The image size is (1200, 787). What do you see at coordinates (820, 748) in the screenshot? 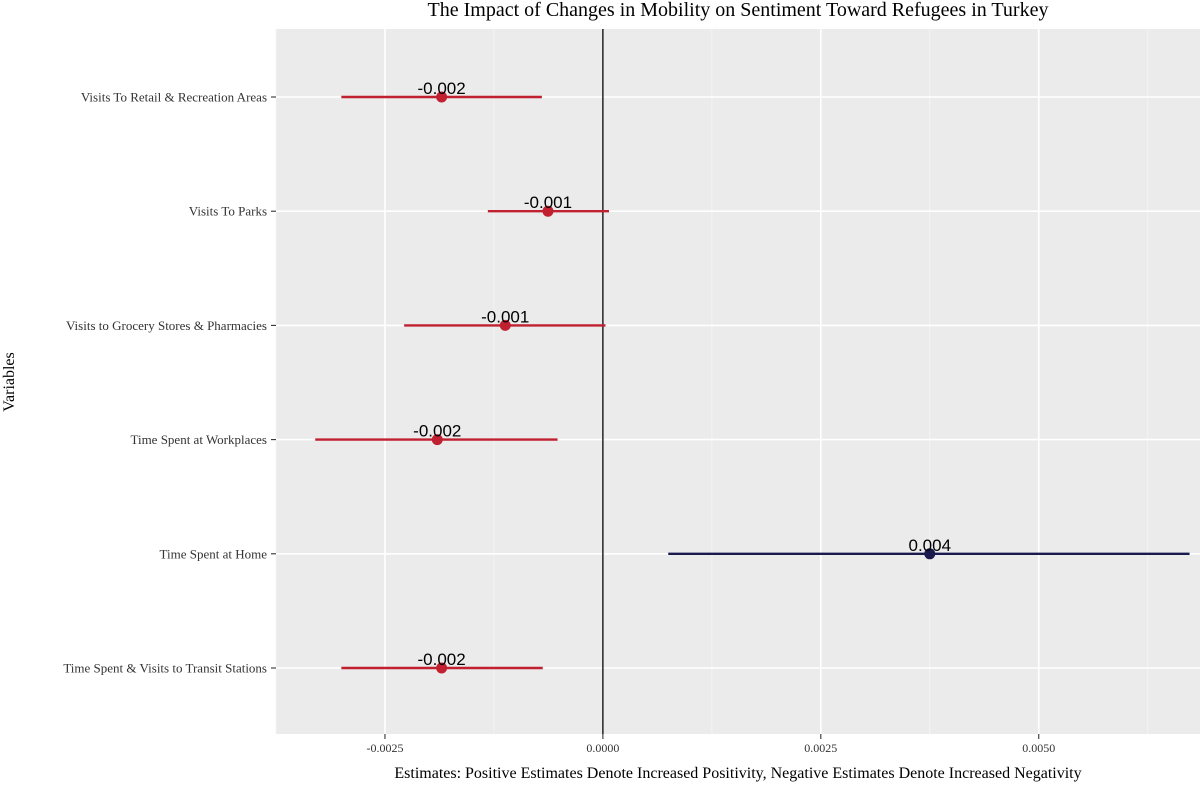
I see `x-tick-label: 0.0025` at bounding box center [820, 748].